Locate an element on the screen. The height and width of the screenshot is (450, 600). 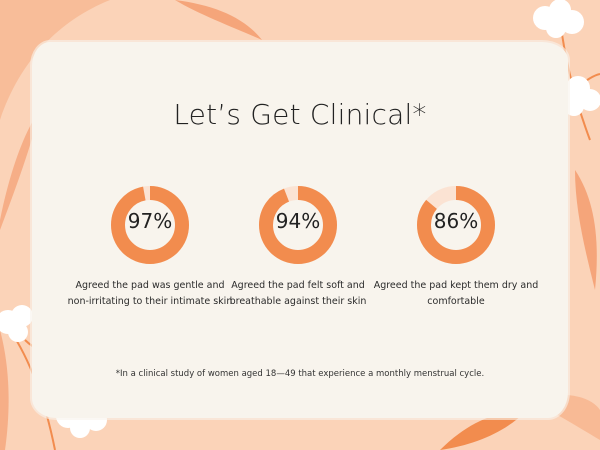
stat-percent: 94% is located at coordinates (298, 221).